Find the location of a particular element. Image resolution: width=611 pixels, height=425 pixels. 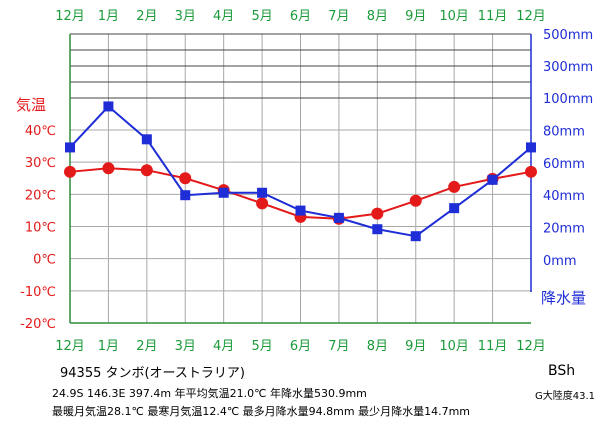

month-label-bottom: 6月 is located at coordinates (300, 346).